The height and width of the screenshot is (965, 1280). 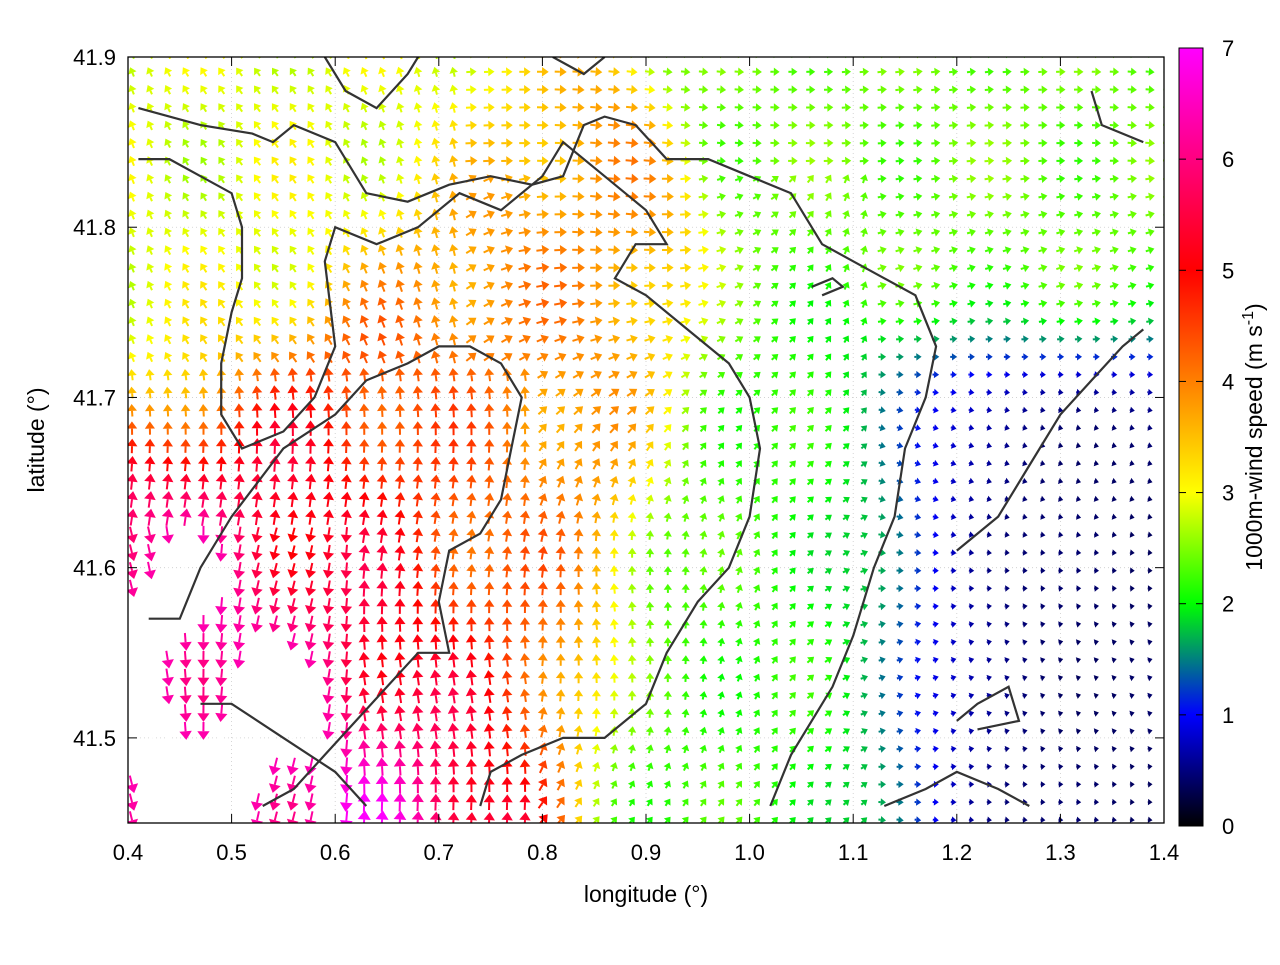 What do you see at coordinates (1228, 159) in the screenshot?
I see `colorbar-tick-label: 6` at bounding box center [1228, 159].